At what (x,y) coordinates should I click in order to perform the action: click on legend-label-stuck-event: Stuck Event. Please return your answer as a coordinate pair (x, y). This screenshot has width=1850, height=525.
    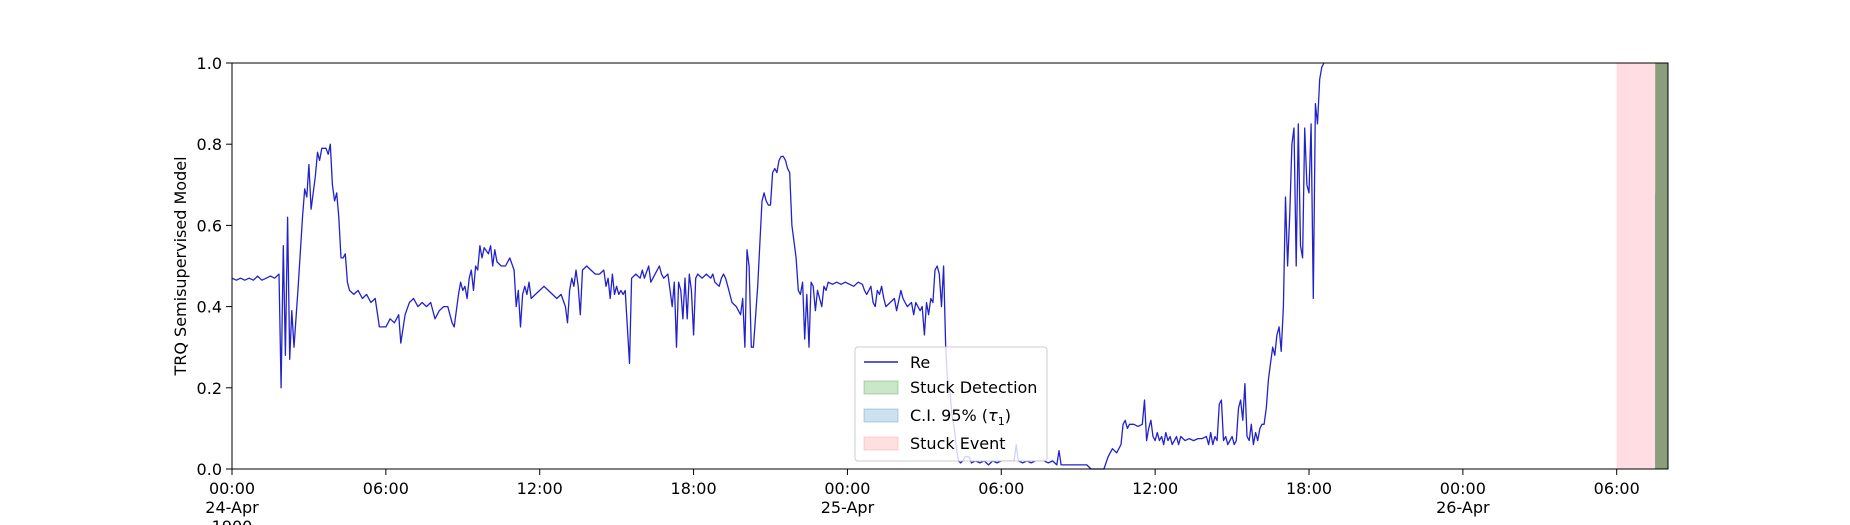
    Looking at the image, I should click on (958, 443).